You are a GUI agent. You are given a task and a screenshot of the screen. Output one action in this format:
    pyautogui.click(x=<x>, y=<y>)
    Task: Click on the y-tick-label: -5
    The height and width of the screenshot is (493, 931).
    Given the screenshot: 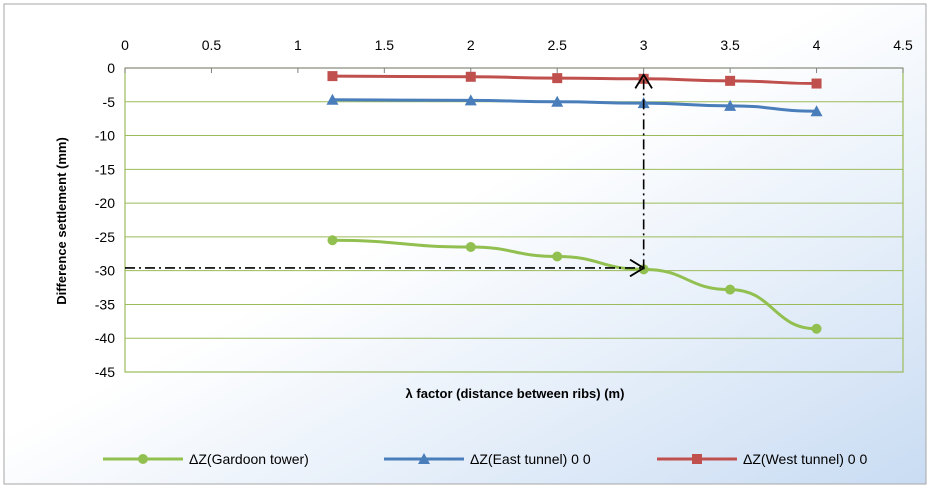 What is the action you would take?
    pyautogui.click(x=109, y=102)
    